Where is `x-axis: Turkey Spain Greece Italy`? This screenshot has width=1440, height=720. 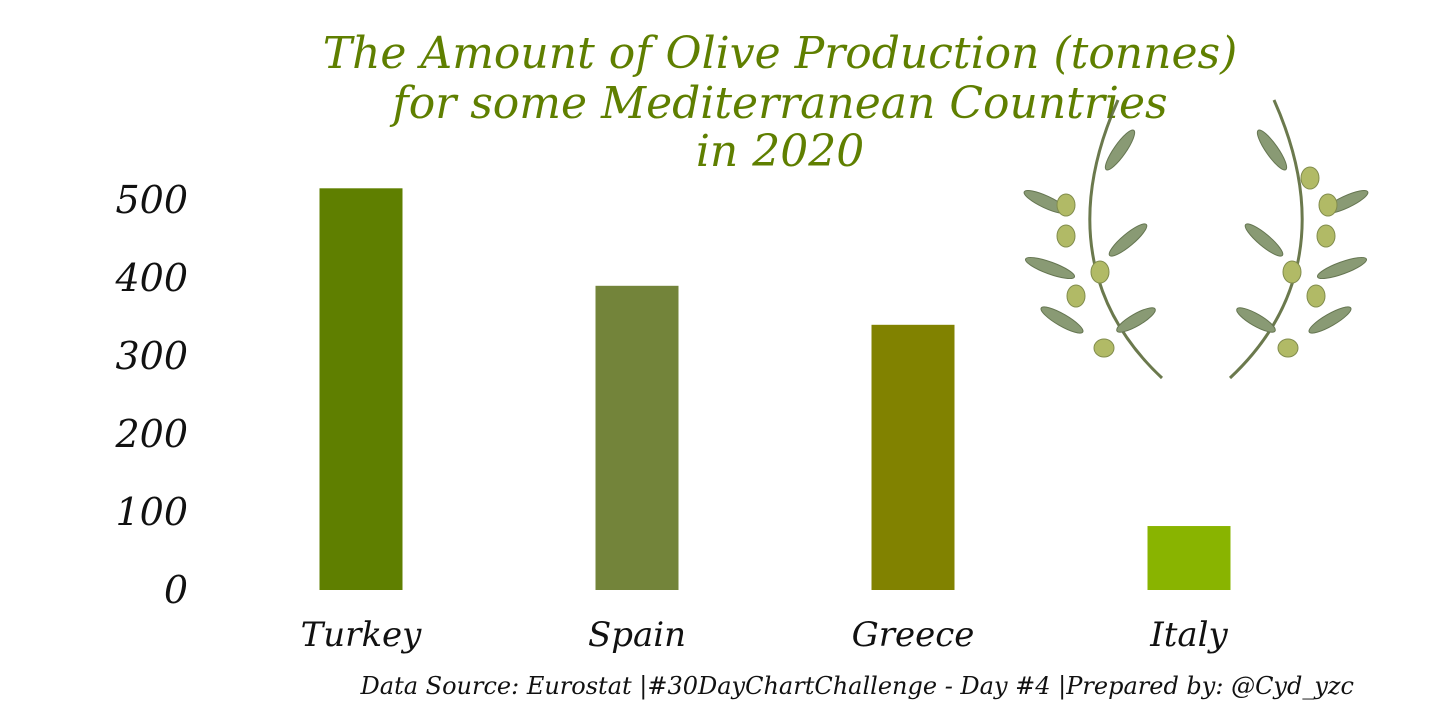
x-axis: Turkey Spain Greece Italy is located at coordinates (765, 635).